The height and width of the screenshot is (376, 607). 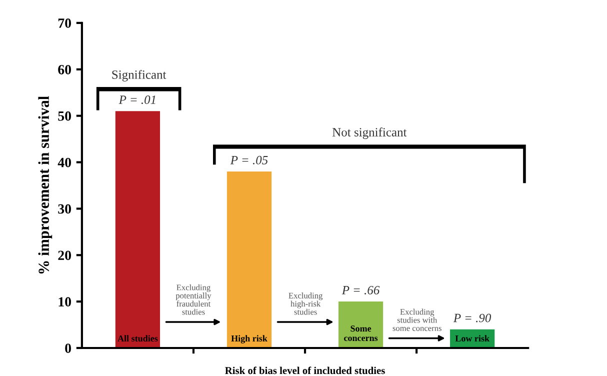 I want to click on annotation: P = .66, so click(x=361, y=290).